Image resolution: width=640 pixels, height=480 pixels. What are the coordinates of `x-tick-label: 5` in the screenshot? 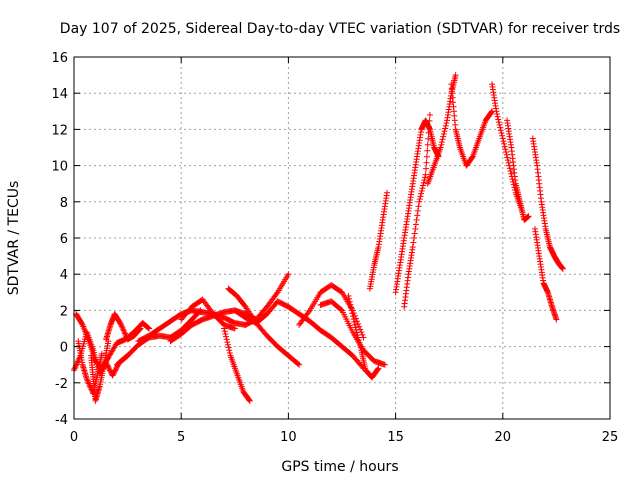 It's located at (181, 437).